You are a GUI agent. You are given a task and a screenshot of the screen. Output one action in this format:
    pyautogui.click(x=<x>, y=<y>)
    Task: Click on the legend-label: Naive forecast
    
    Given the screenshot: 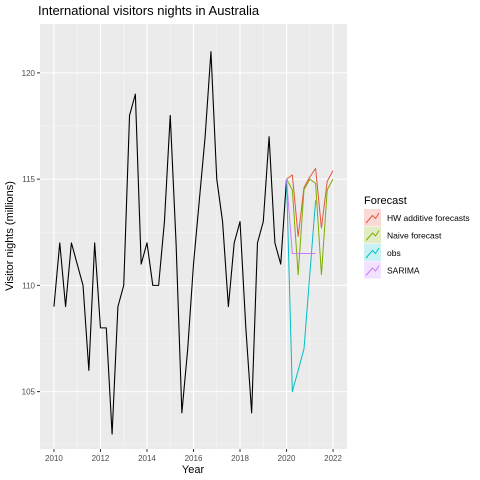 What is the action you would take?
    pyautogui.click(x=414, y=236)
    